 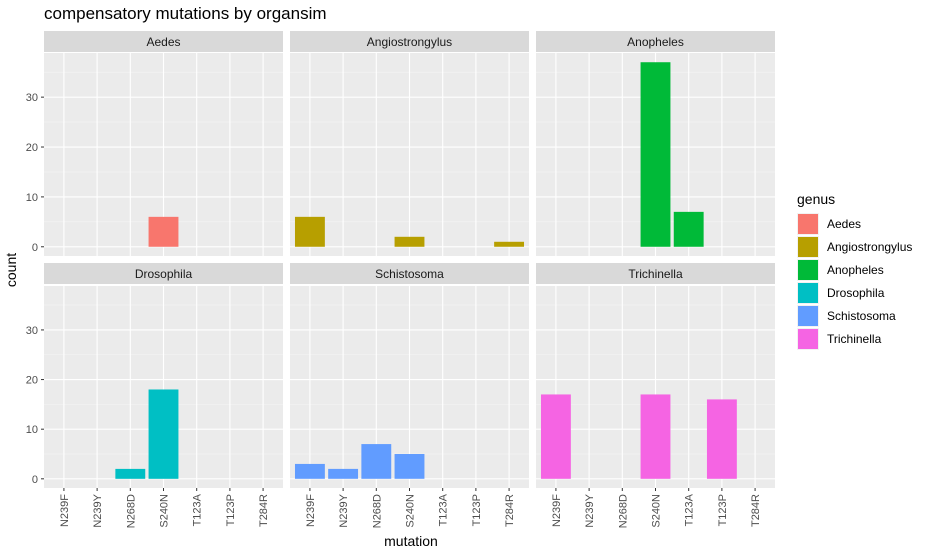 What do you see at coordinates (163, 434) in the screenshot?
I see `bar-drosophila-s240n` at bounding box center [163, 434].